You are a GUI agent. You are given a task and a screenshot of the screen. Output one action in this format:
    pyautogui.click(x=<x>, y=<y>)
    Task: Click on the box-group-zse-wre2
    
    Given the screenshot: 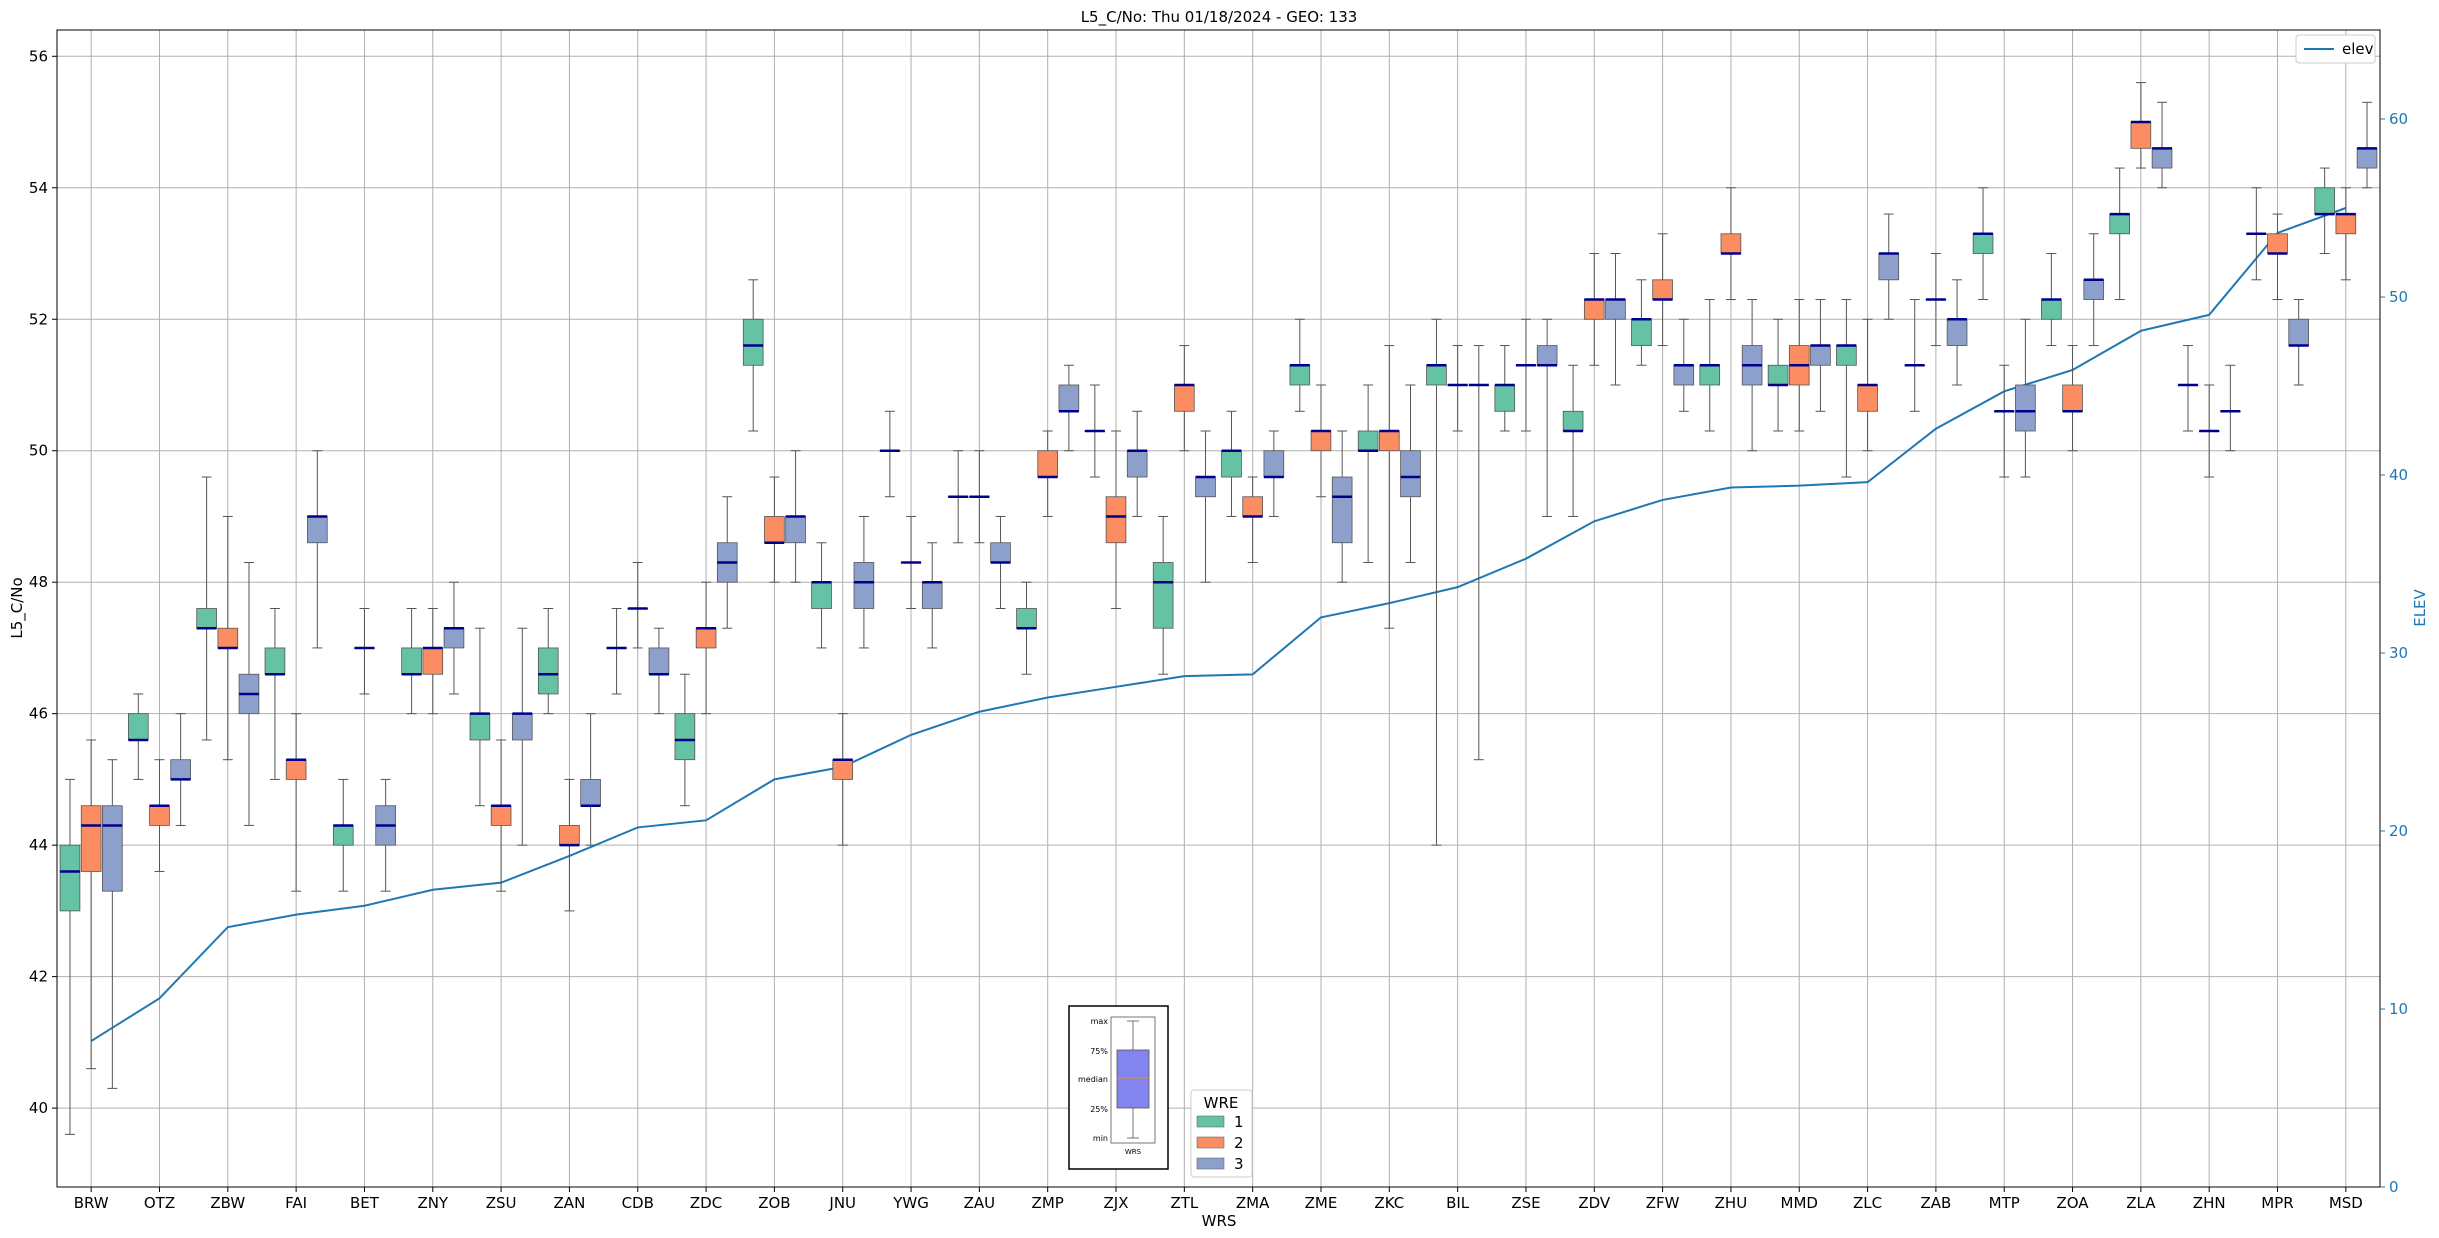 What is the action you would take?
    pyautogui.click(x=1526, y=375)
    